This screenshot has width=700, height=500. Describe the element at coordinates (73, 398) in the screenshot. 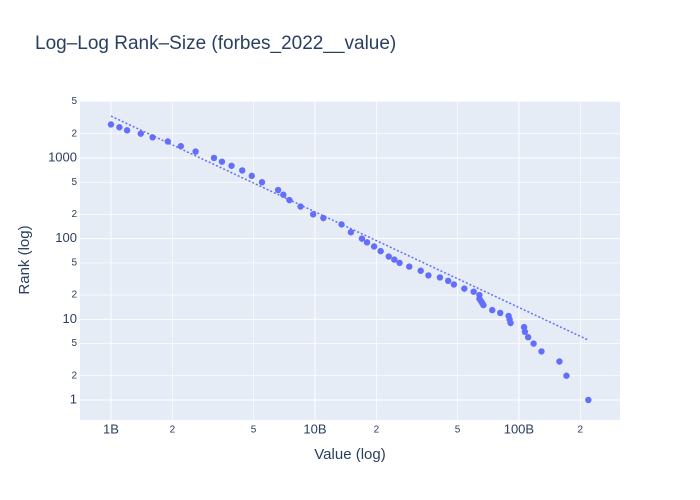

I see `y-tick-label: 1` at that location.